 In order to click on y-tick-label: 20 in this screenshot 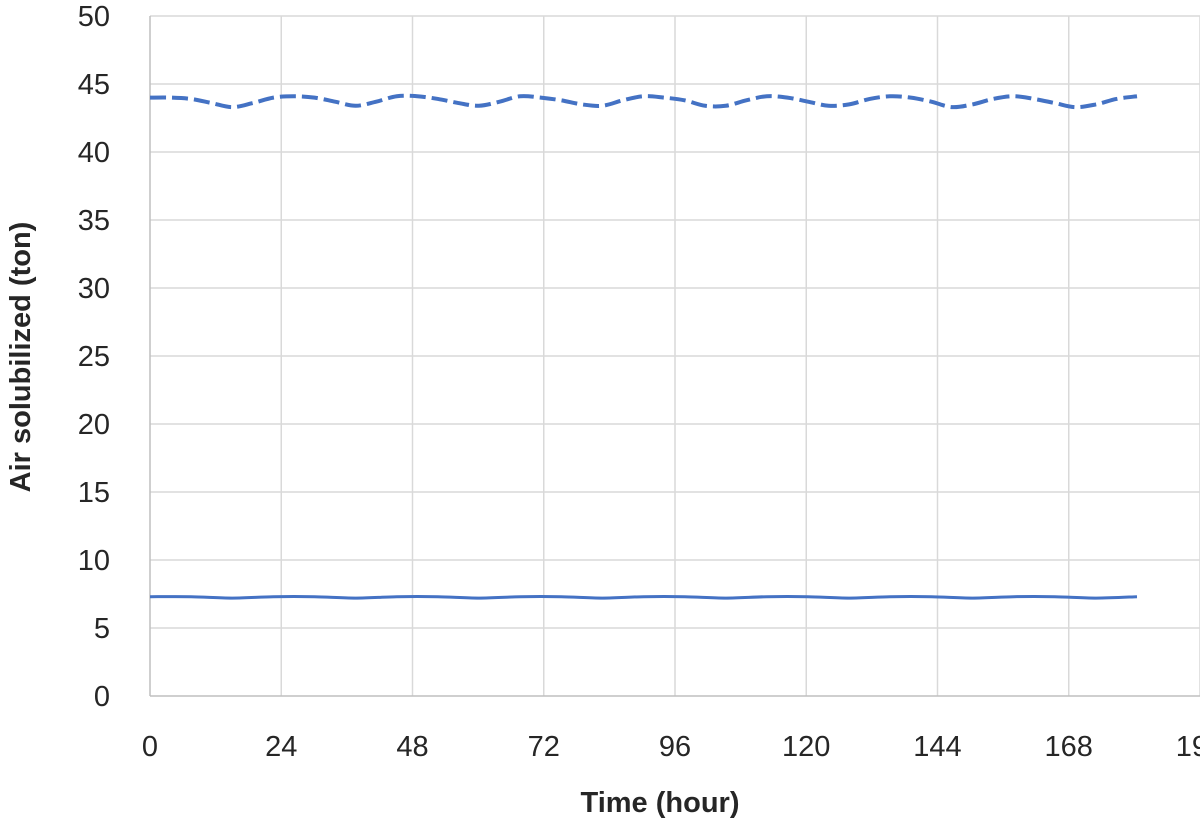, I will do `click(94, 425)`.